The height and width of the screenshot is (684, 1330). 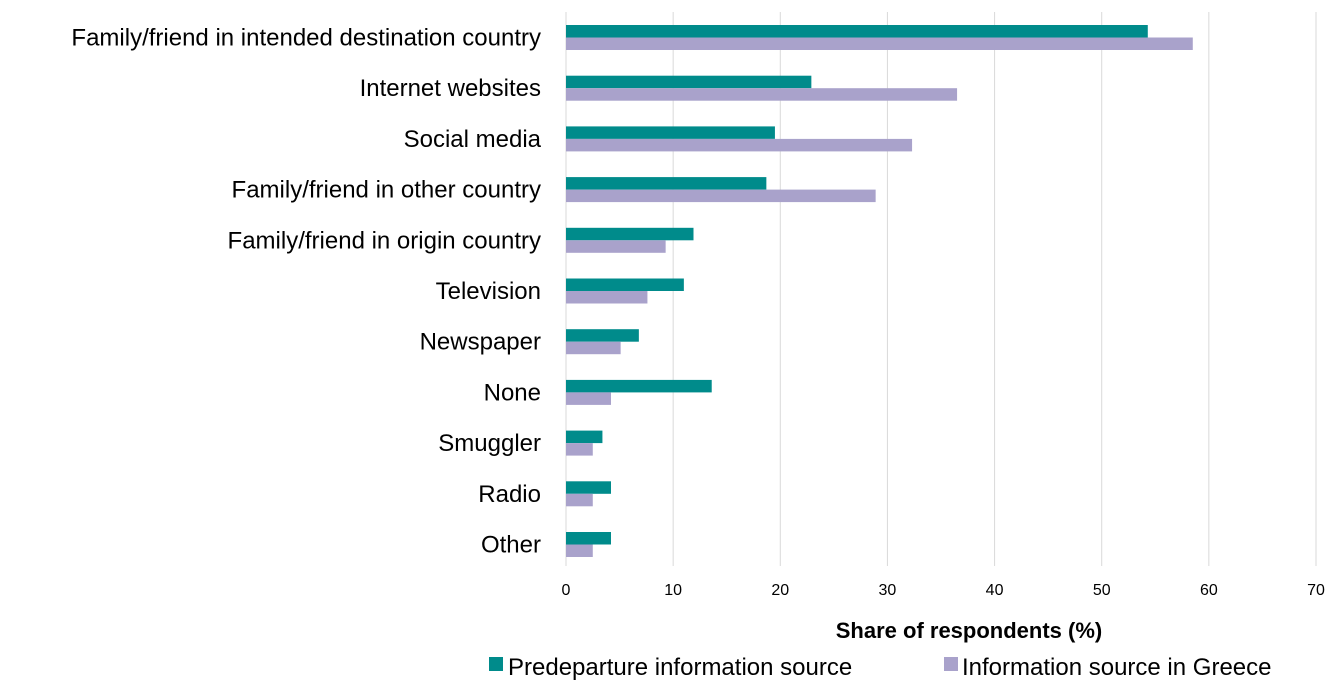 What do you see at coordinates (780, 590) in the screenshot?
I see `x-tick-label: 20` at bounding box center [780, 590].